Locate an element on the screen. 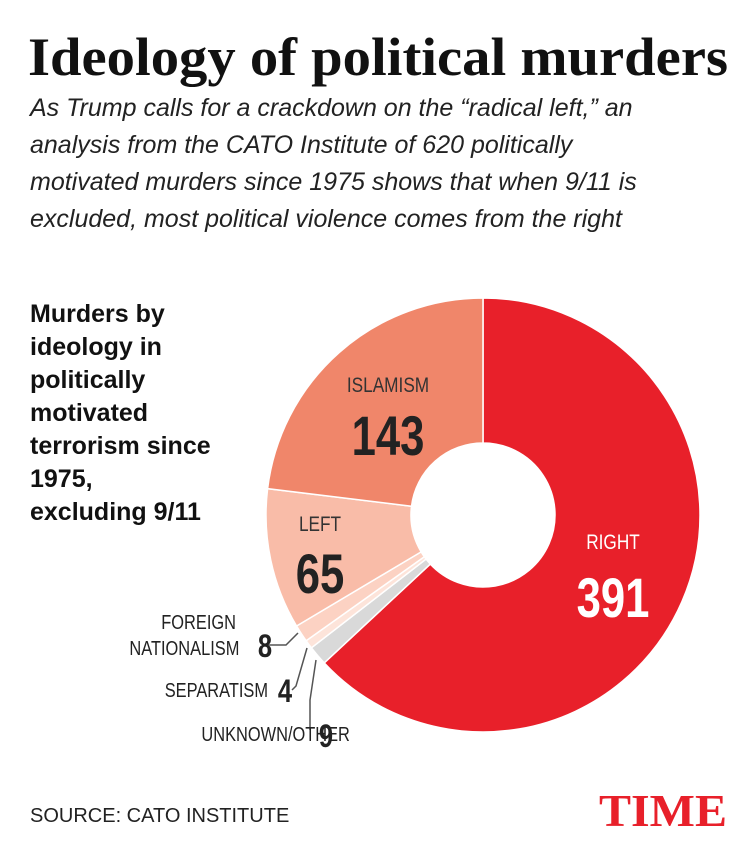  category-label: SEPARATISM is located at coordinates (216, 691).